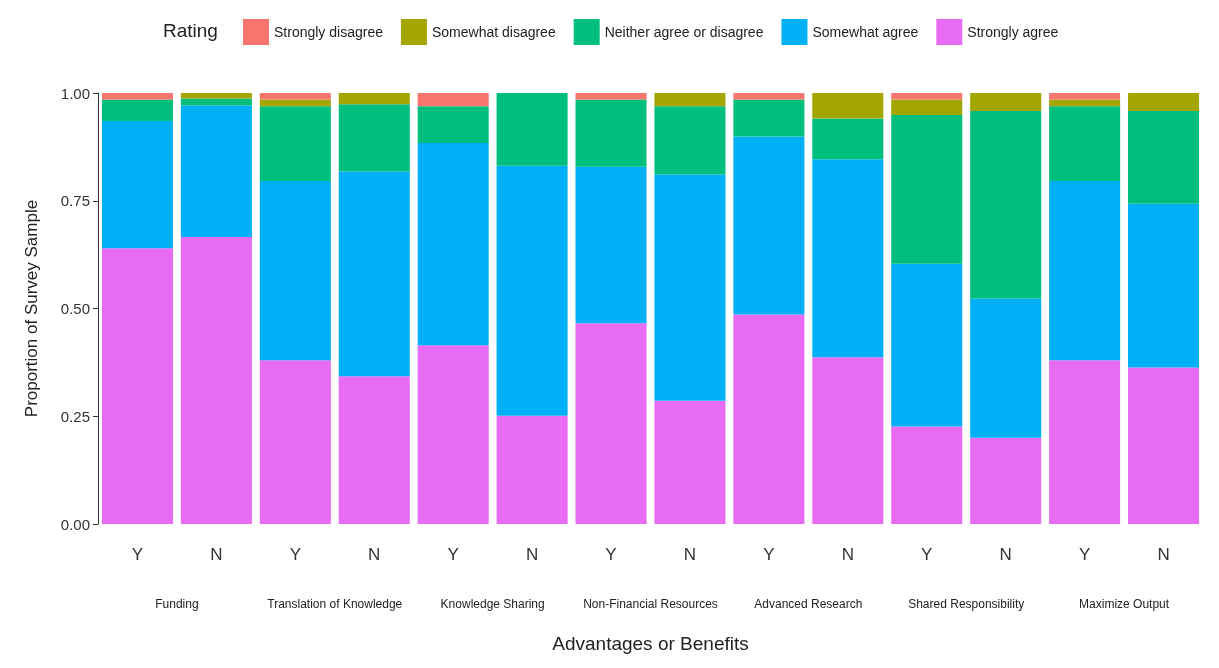 The width and height of the screenshot is (1219, 668). Describe the element at coordinates (329, 32) in the screenshot. I see `legend-label: Strongly disagree` at that location.